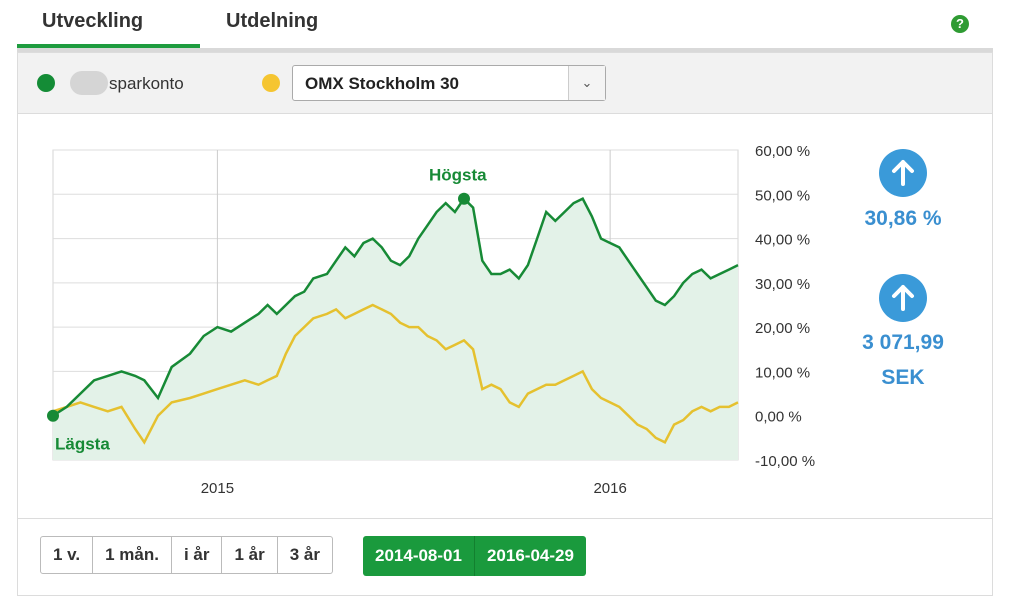 This screenshot has width=1024, height=615. What do you see at coordinates (305, 555) in the screenshot?
I see `range-3-year-button: 3 år` at bounding box center [305, 555].